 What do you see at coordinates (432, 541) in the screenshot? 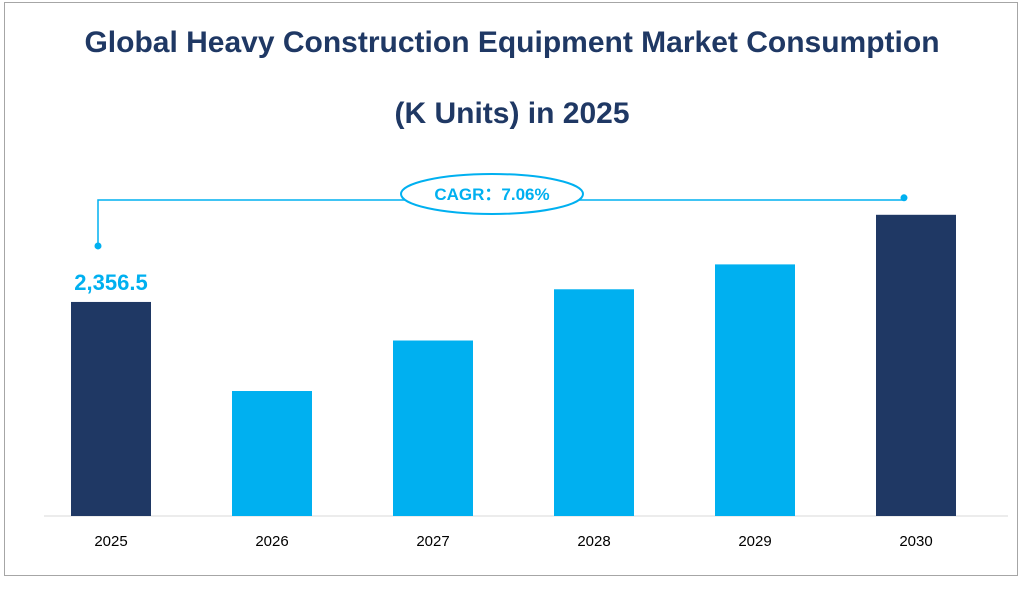
I see `x-tick-label-2027: 2027` at bounding box center [432, 541].